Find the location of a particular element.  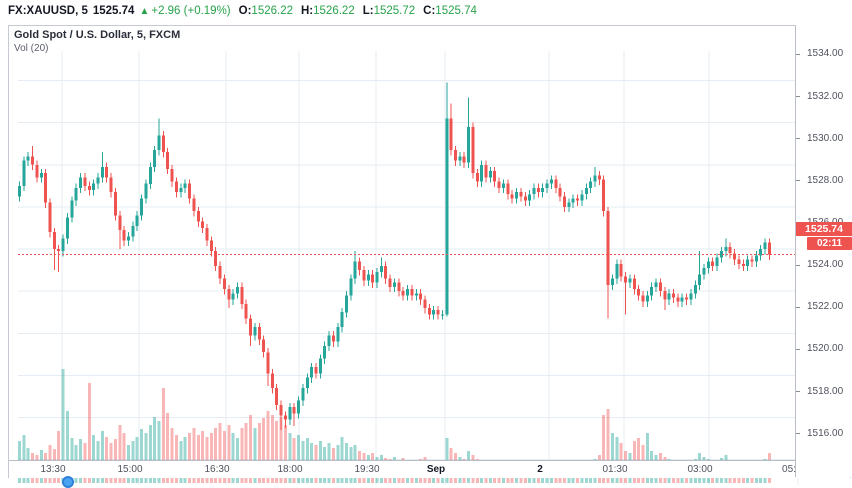

low-label: L: is located at coordinates (368, 11).